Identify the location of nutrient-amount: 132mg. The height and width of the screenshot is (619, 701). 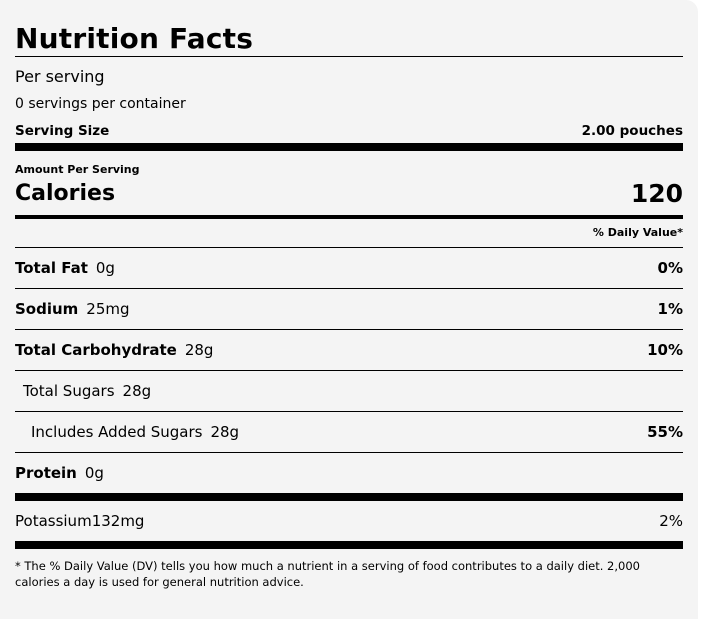
(118, 521).